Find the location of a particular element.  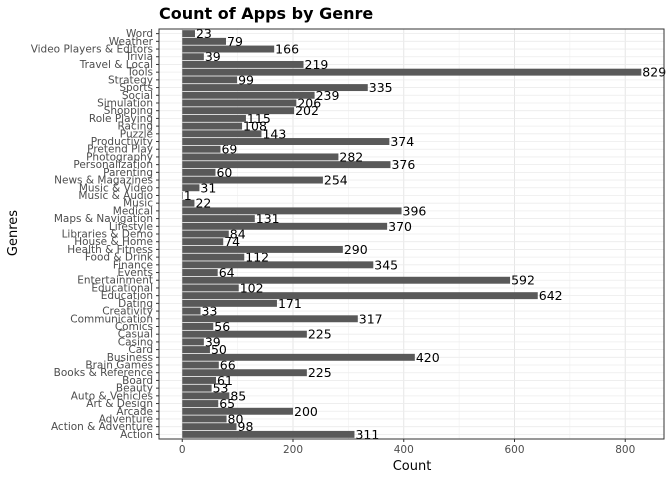

y-tick-label: Board is located at coordinates (137, 381).